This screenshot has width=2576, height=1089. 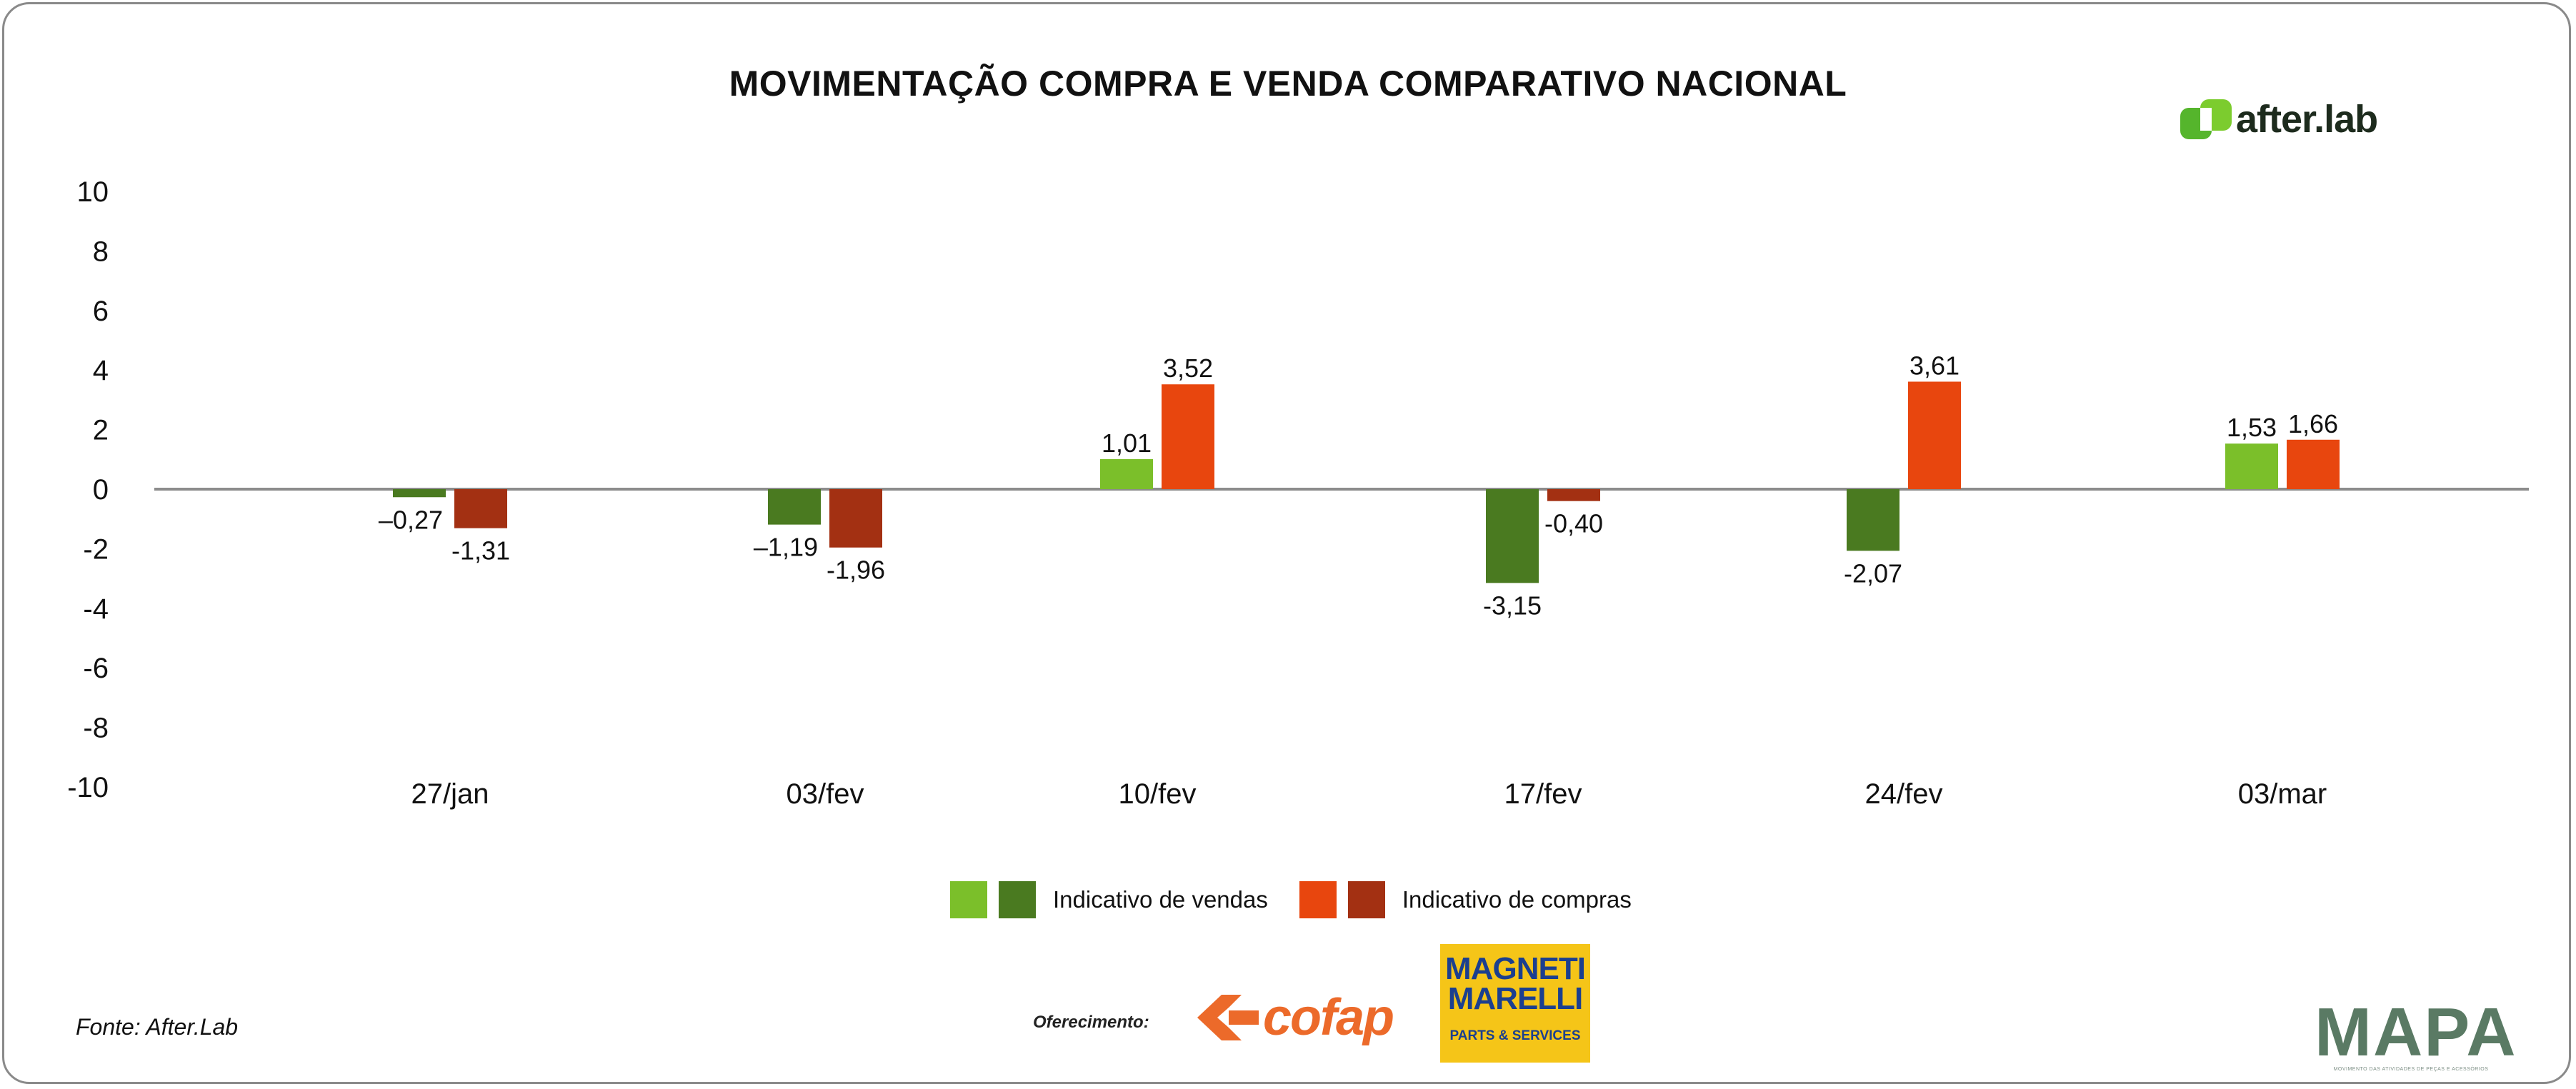 What do you see at coordinates (2313, 423) in the screenshot?
I see `data-label: 1,66` at bounding box center [2313, 423].